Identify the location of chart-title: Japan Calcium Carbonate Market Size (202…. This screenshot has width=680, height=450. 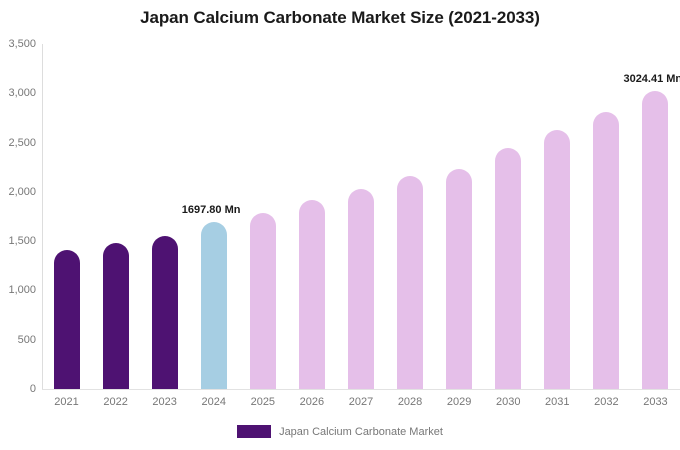
(340, 17).